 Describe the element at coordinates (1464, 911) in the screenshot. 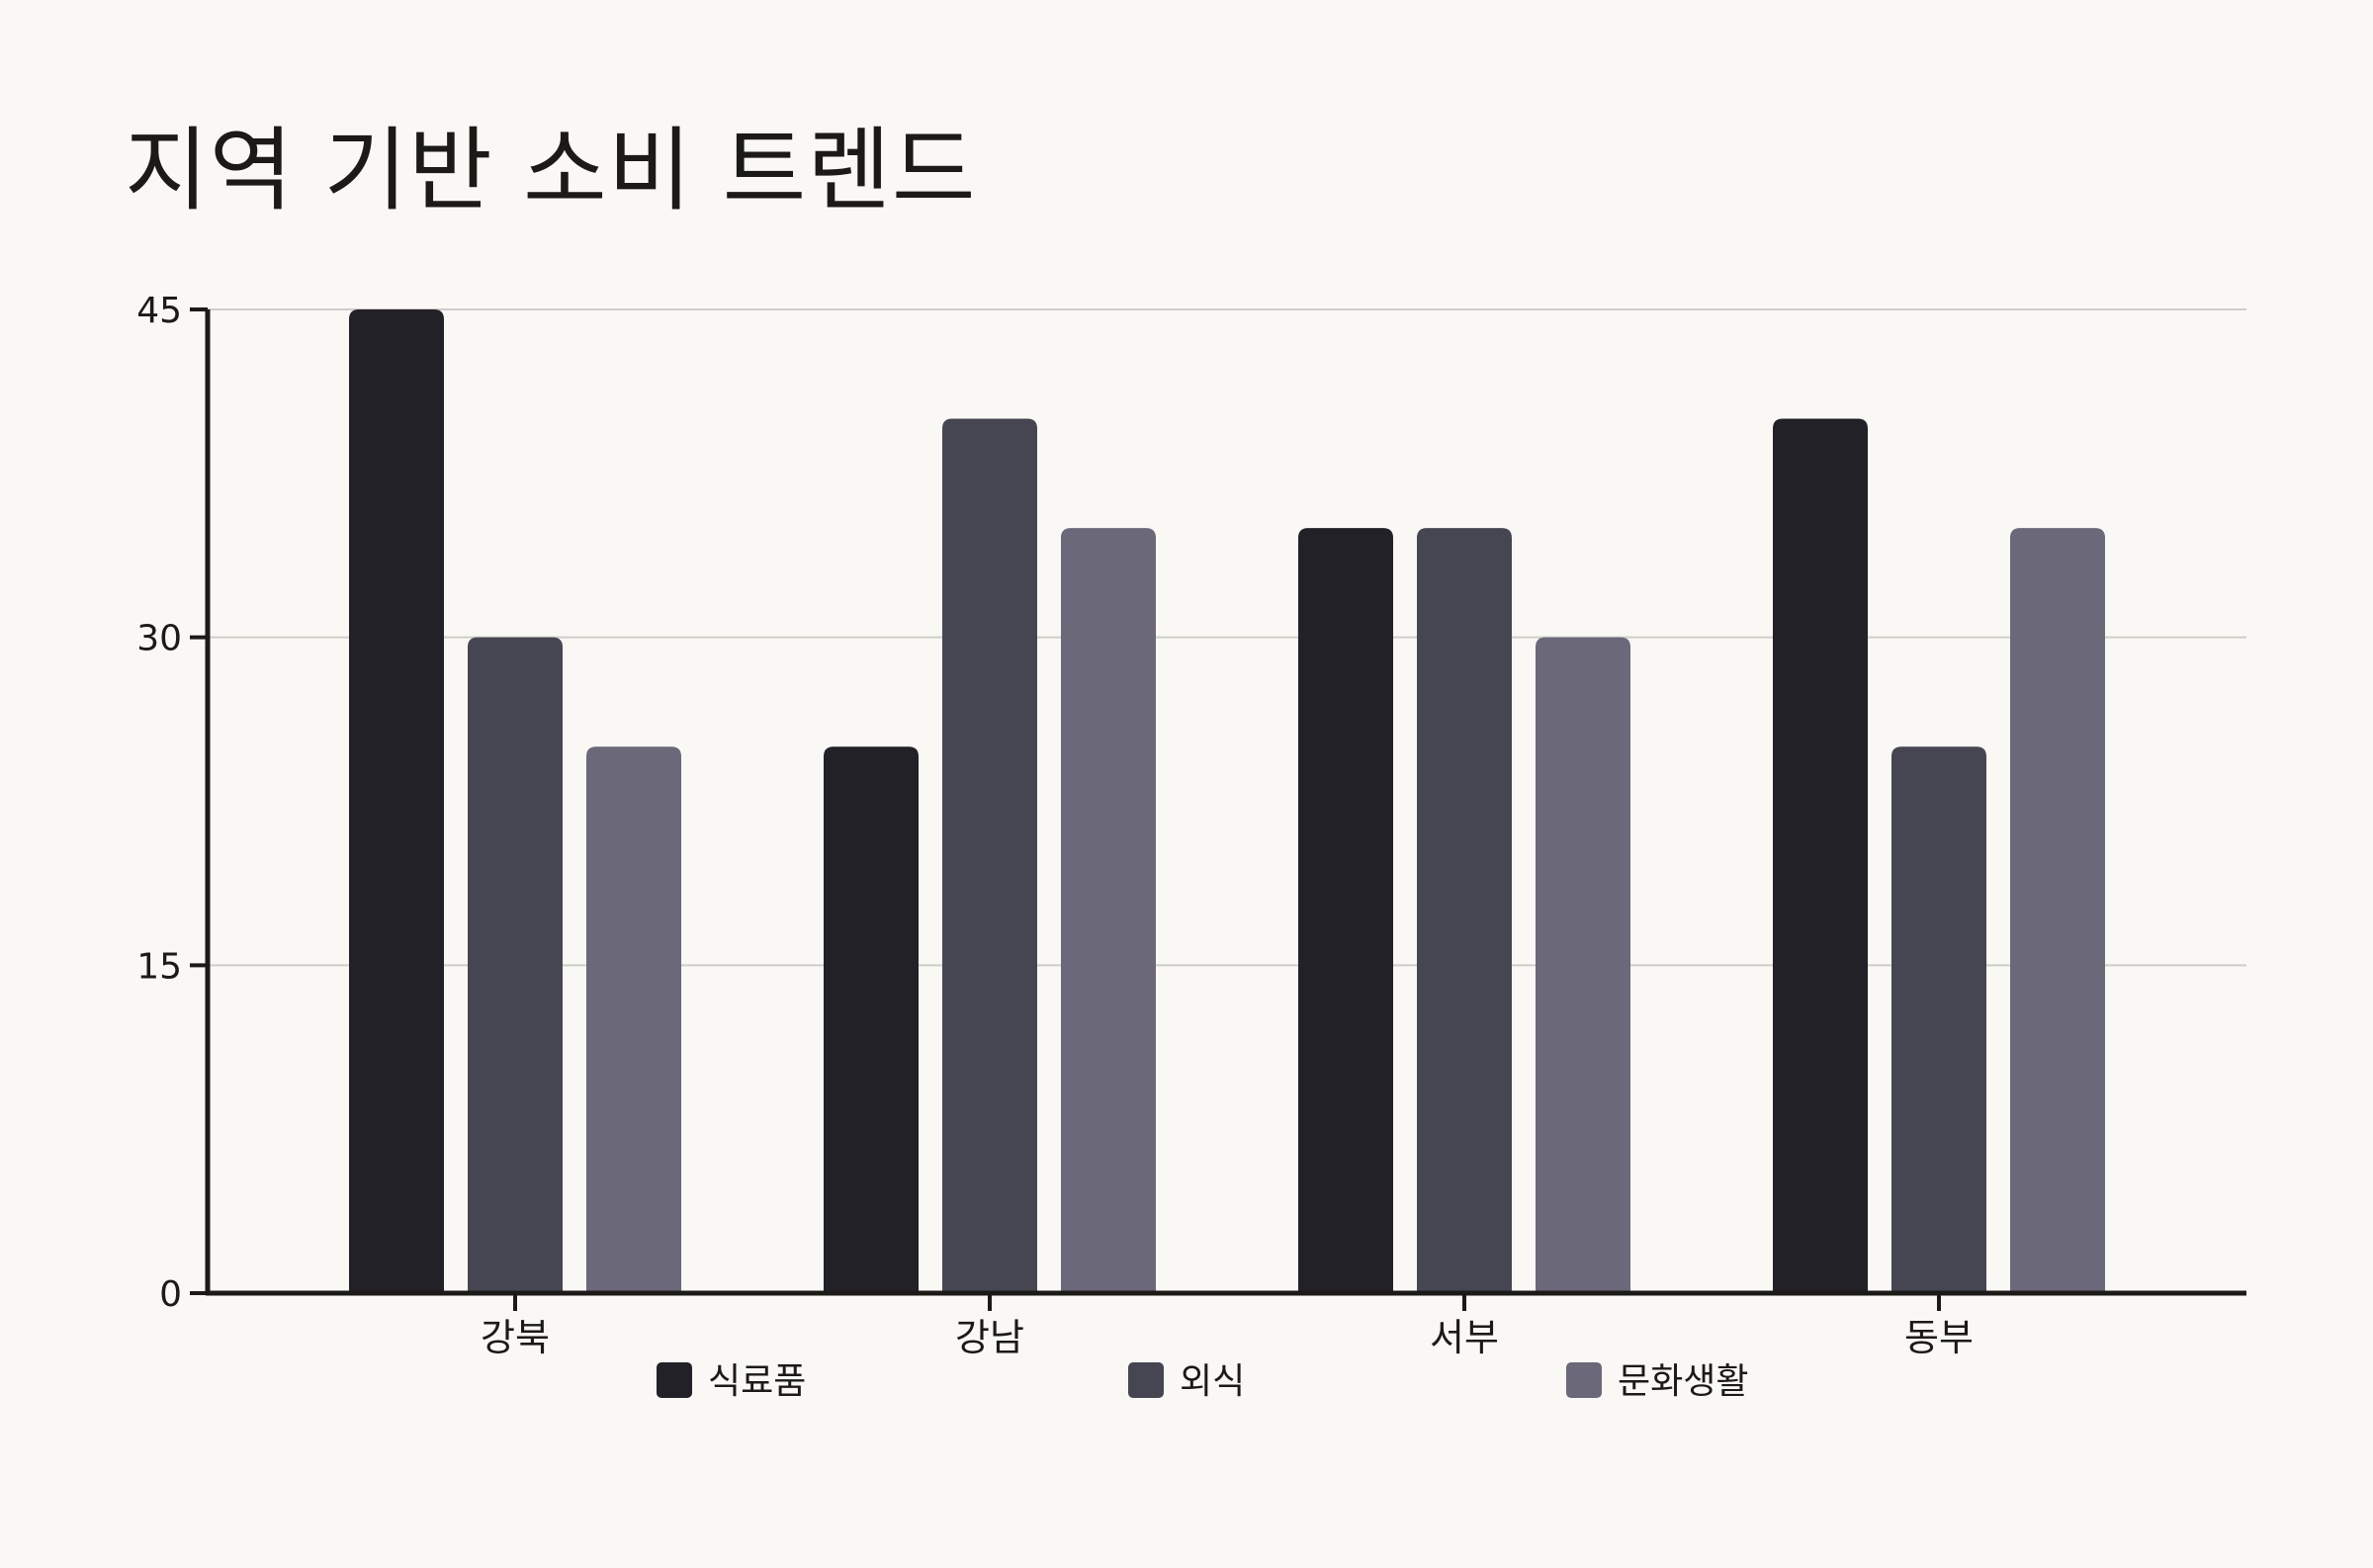

I see `bar-서부-외식` at that location.